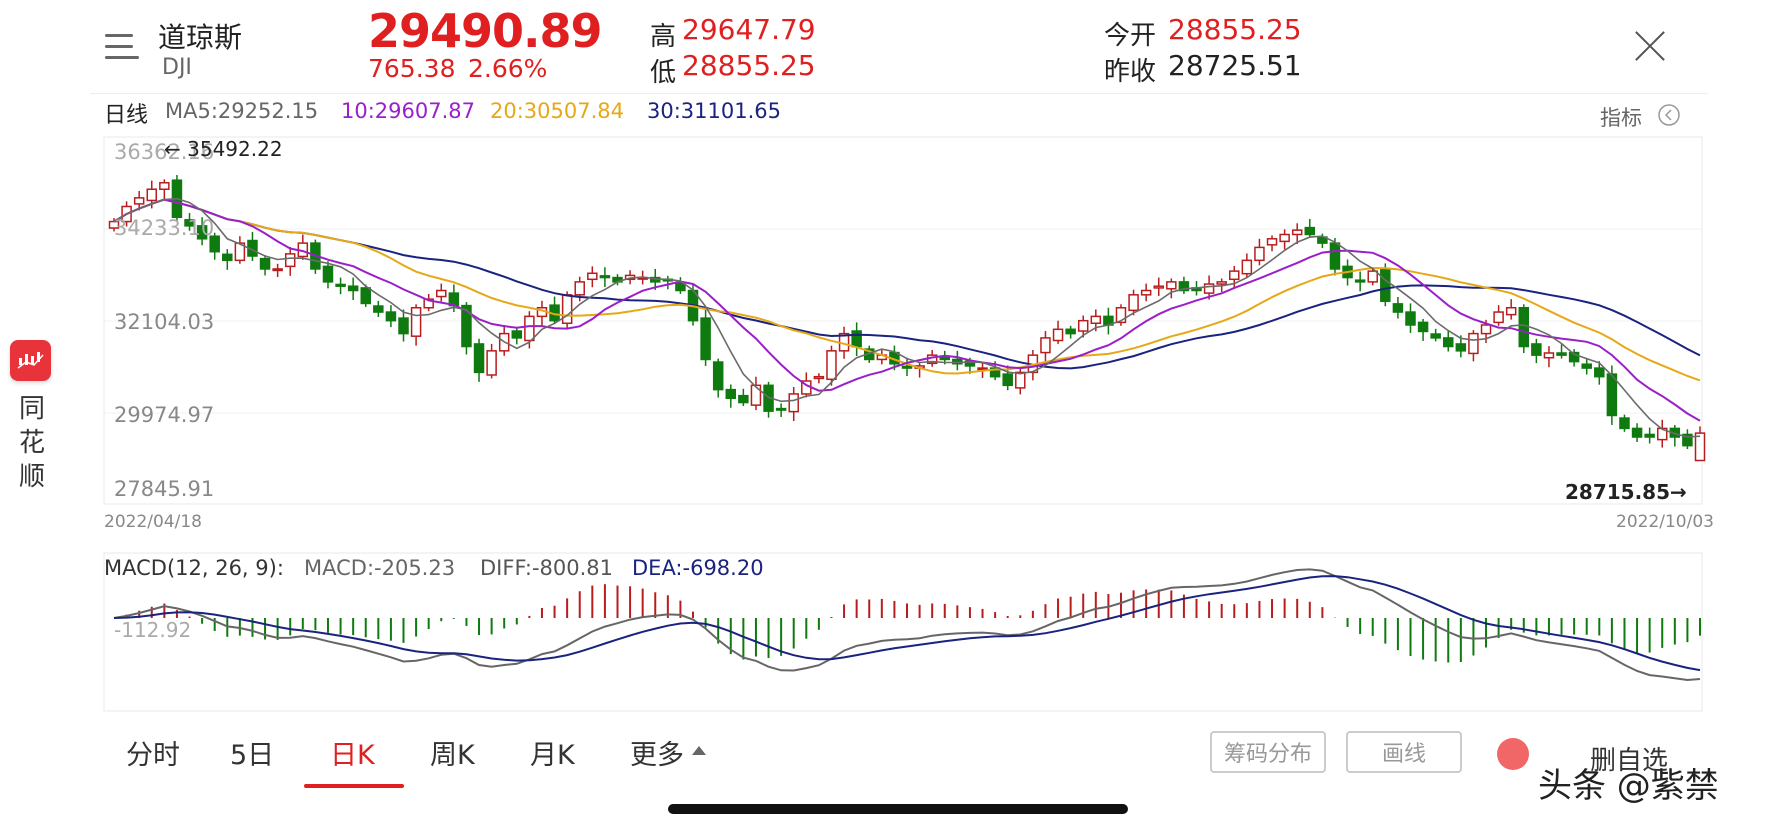 The width and height of the screenshot is (1792, 828). What do you see at coordinates (663, 73) in the screenshot?
I see `low-label: 低` at bounding box center [663, 73].